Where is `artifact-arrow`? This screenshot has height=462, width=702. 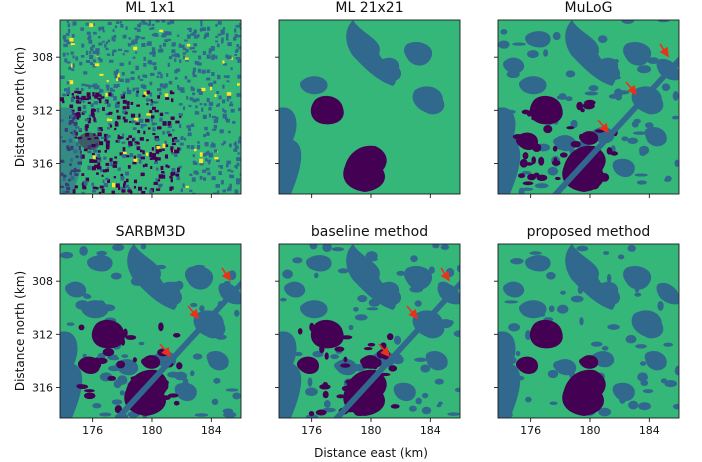
artifact-arrow is located at coordinates (603, 126).